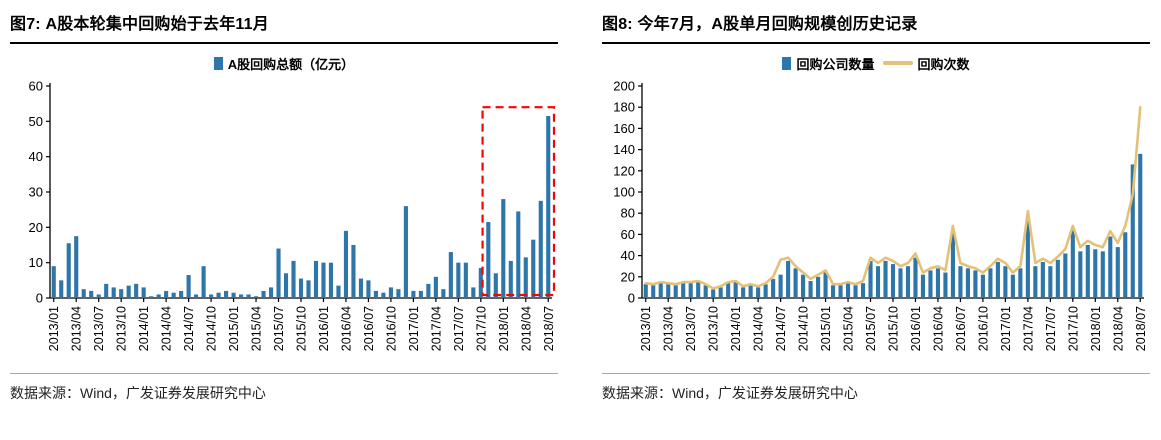  Describe the element at coordinates (876, 63) in the screenshot. I see `figure8-legend: 回购公司数量 回购次数` at that location.